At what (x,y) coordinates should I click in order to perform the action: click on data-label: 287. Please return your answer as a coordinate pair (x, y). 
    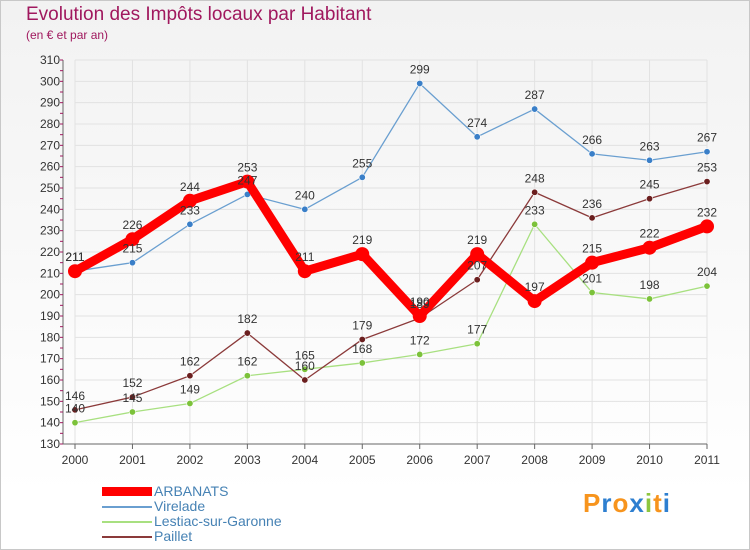
    Looking at the image, I should click on (535, 95).